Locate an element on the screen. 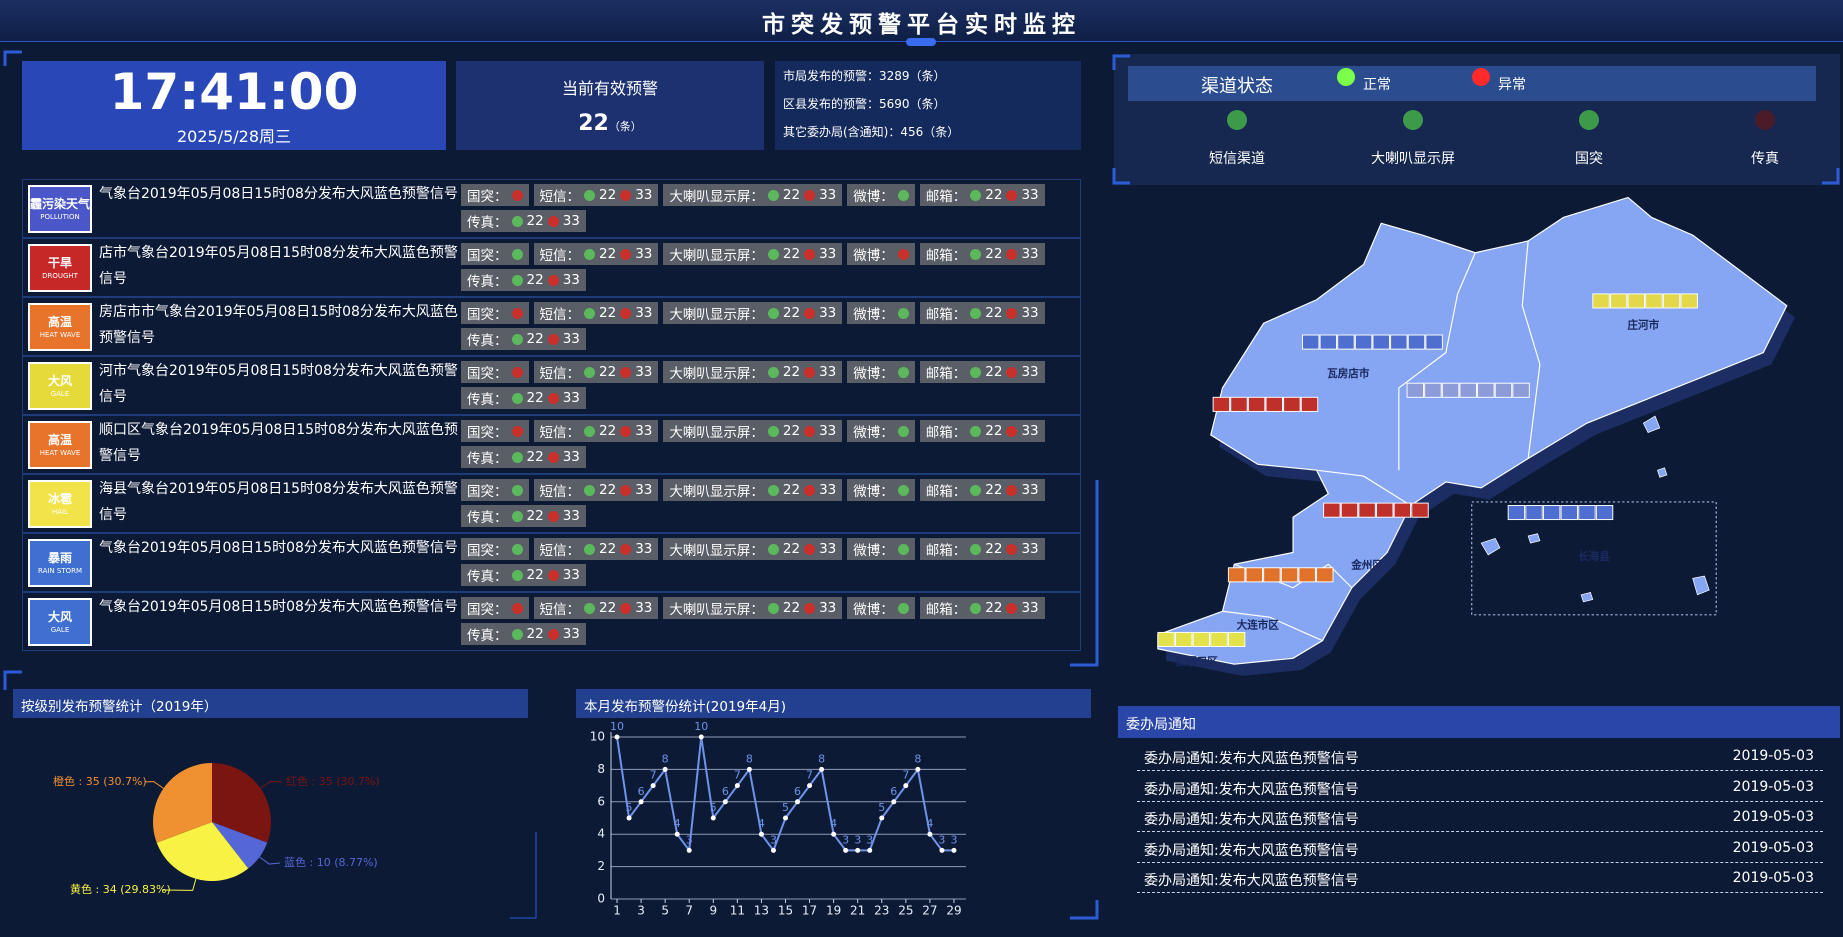  channel-chip: 微博： is located at coordinates (881, 372).